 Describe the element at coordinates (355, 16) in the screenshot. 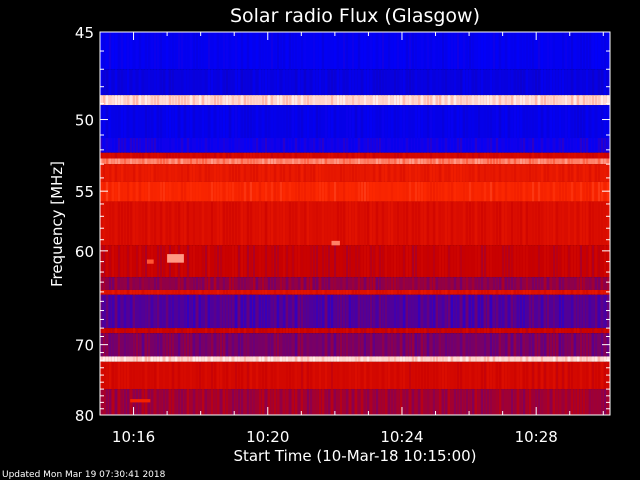

I see `chart-title: Solar radio Flux (Glasgow)` at that location.